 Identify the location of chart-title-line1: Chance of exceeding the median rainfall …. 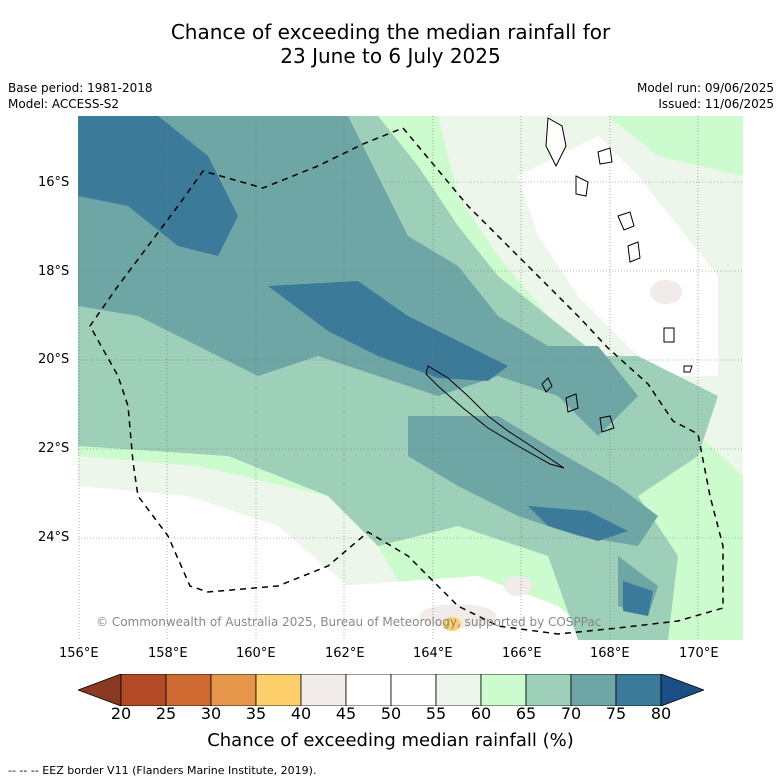
(390, 32).